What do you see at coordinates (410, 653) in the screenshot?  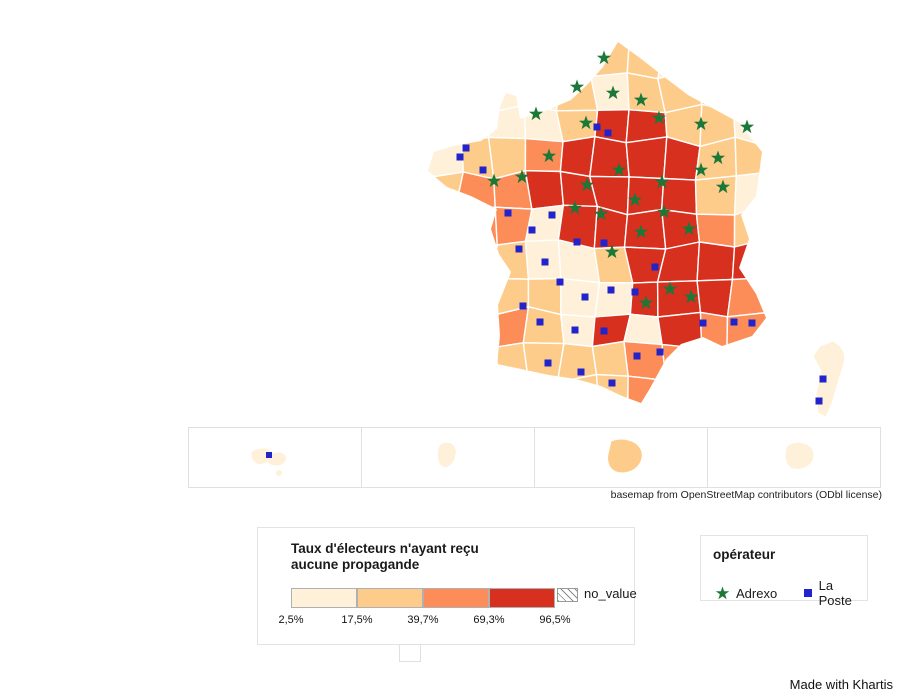 I see `legend-handle` at bounding box center [410, 653].